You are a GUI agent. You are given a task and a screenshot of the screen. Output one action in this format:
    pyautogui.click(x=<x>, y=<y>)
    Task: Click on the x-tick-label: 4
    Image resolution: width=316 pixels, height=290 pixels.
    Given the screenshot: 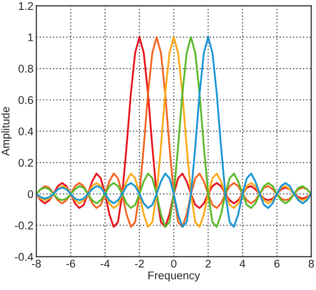 What is the action you would take?
    pyautogui.click(x=243, y=264)
    